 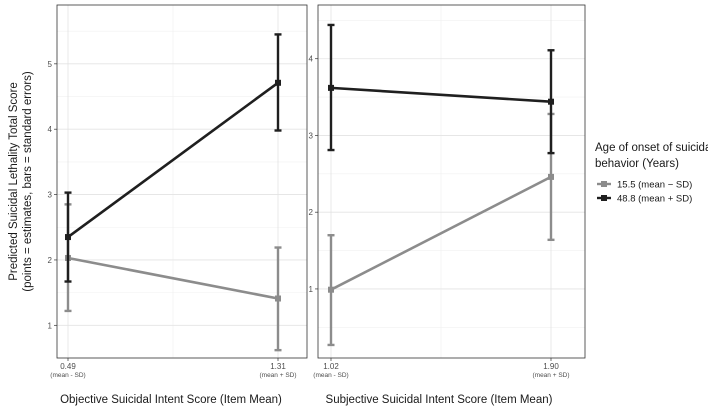 I want to click on y-tick-label: 5, so click(x=50, y=64).